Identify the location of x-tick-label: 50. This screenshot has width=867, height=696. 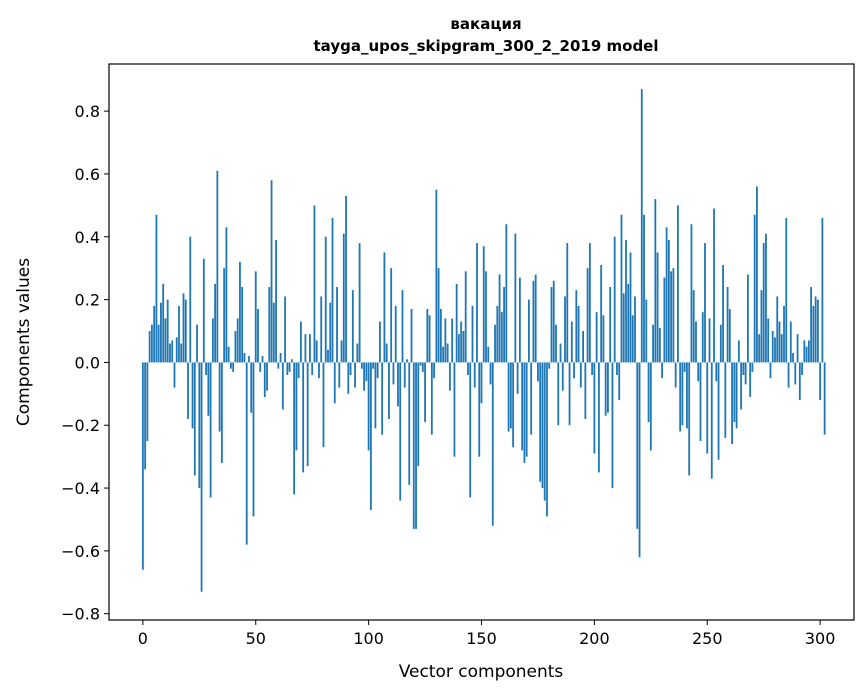
(256, 638).